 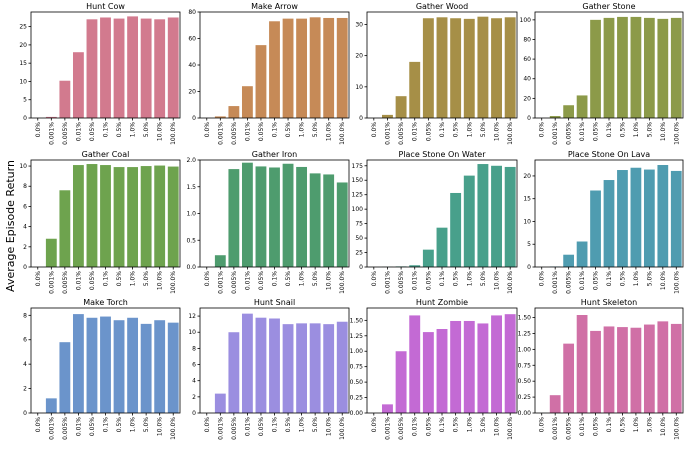 I want to click on chart-title: Place Stone On Water, so click(x=442, y=154).